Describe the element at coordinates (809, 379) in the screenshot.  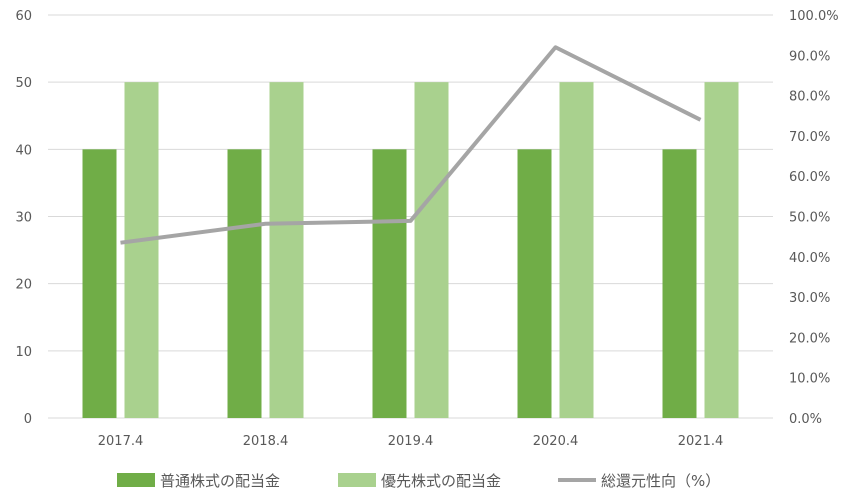
I see `right-axis-tick-label: 10.0%` at that location.